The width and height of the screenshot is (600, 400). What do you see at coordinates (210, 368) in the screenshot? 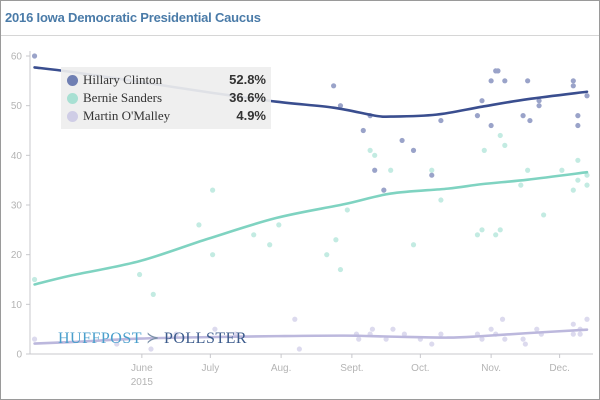
I see `x-tick-label: July` at bounding box center [210, 368].